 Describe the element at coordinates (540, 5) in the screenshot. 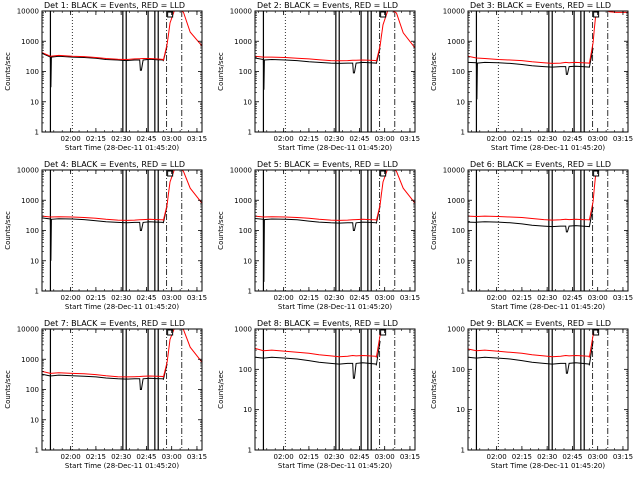

I see `panel-title: Det 3: BLACK = Events, RED = LLD` at that location.